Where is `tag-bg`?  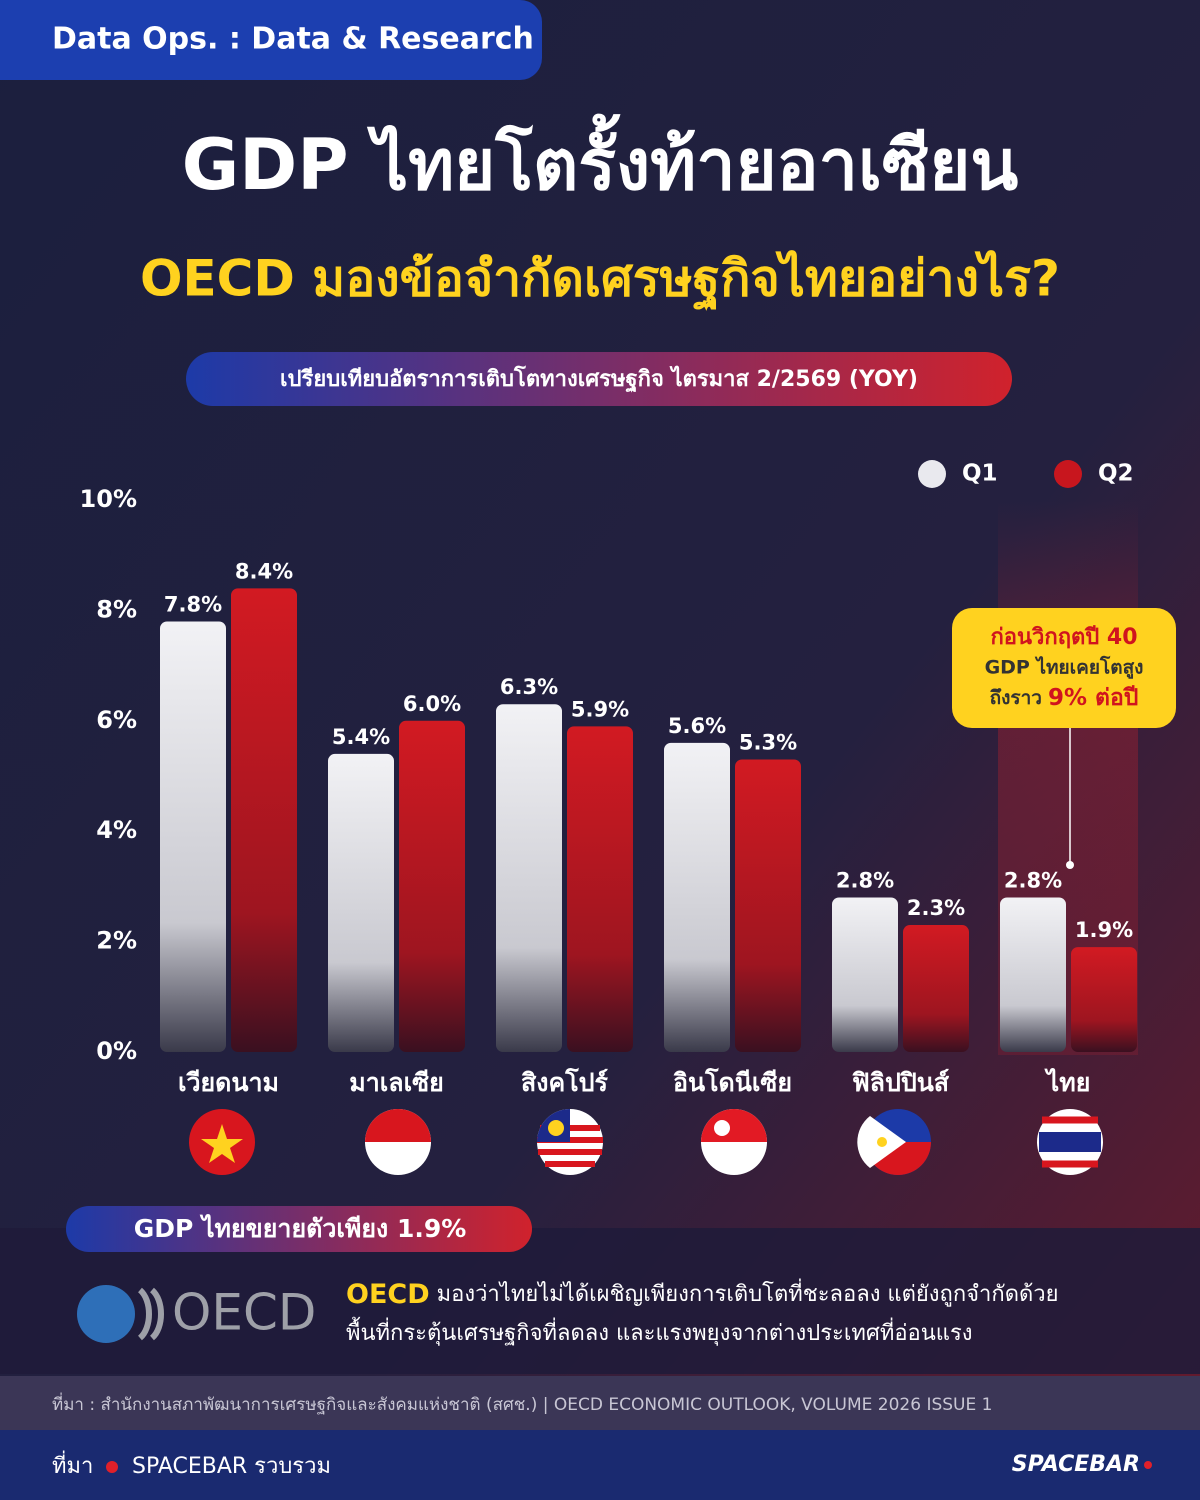
tag-bg is located at coordinates (271, 40).